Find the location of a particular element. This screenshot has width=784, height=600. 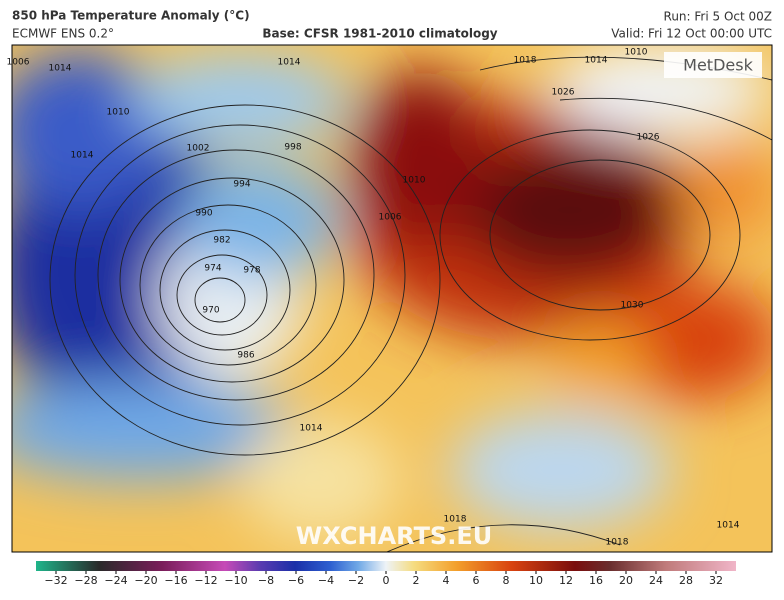

colorbar-label: 16 is located at coordinates (596, 580).